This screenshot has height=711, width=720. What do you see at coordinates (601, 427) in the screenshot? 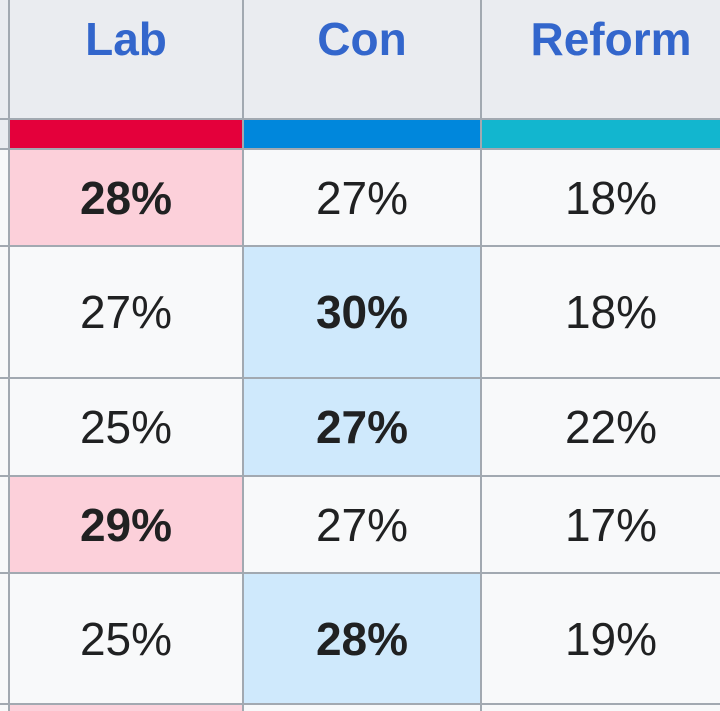
I see `table-cell: 22%` at bounding box center [601, 427].